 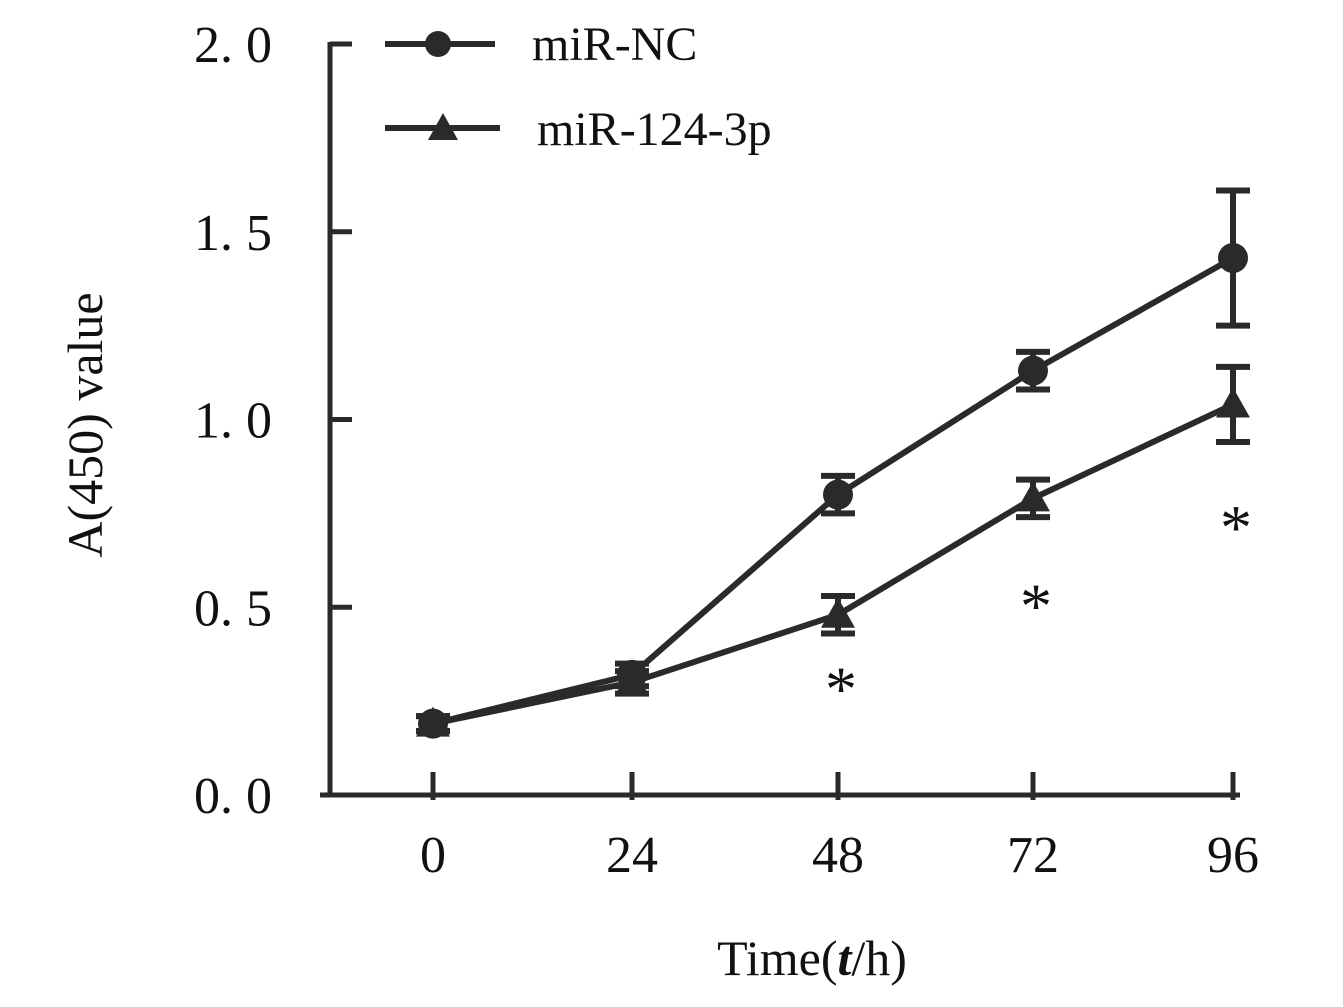 What do you see at coordinates (233, 796) in the screenshot?
I see `y-tick-label: 0. 0` at bounding box center [233, 796].